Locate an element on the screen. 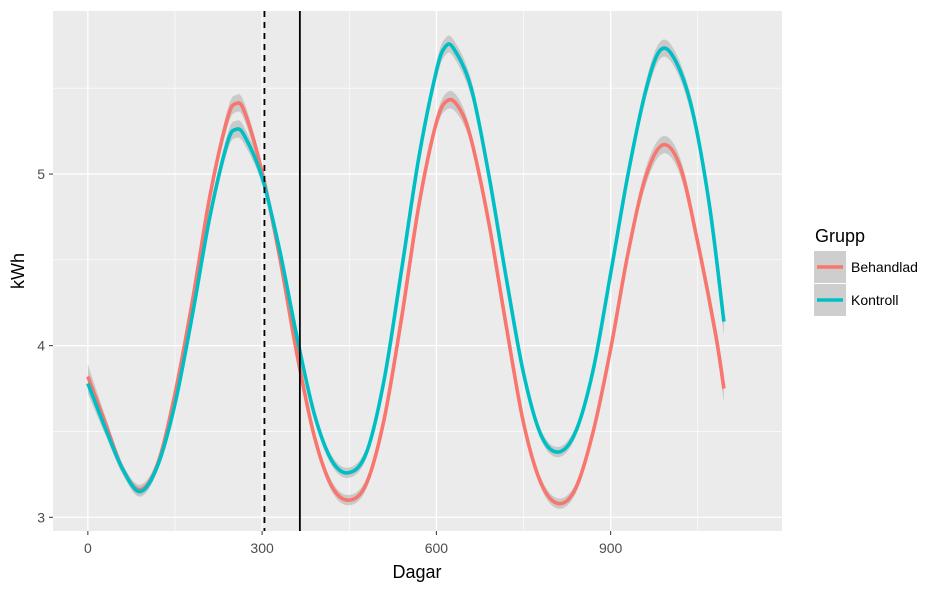 Image resolution: width=937 pixels, height=592 pixels. x-tick-label: 600 is located at coordinates (437, 548).